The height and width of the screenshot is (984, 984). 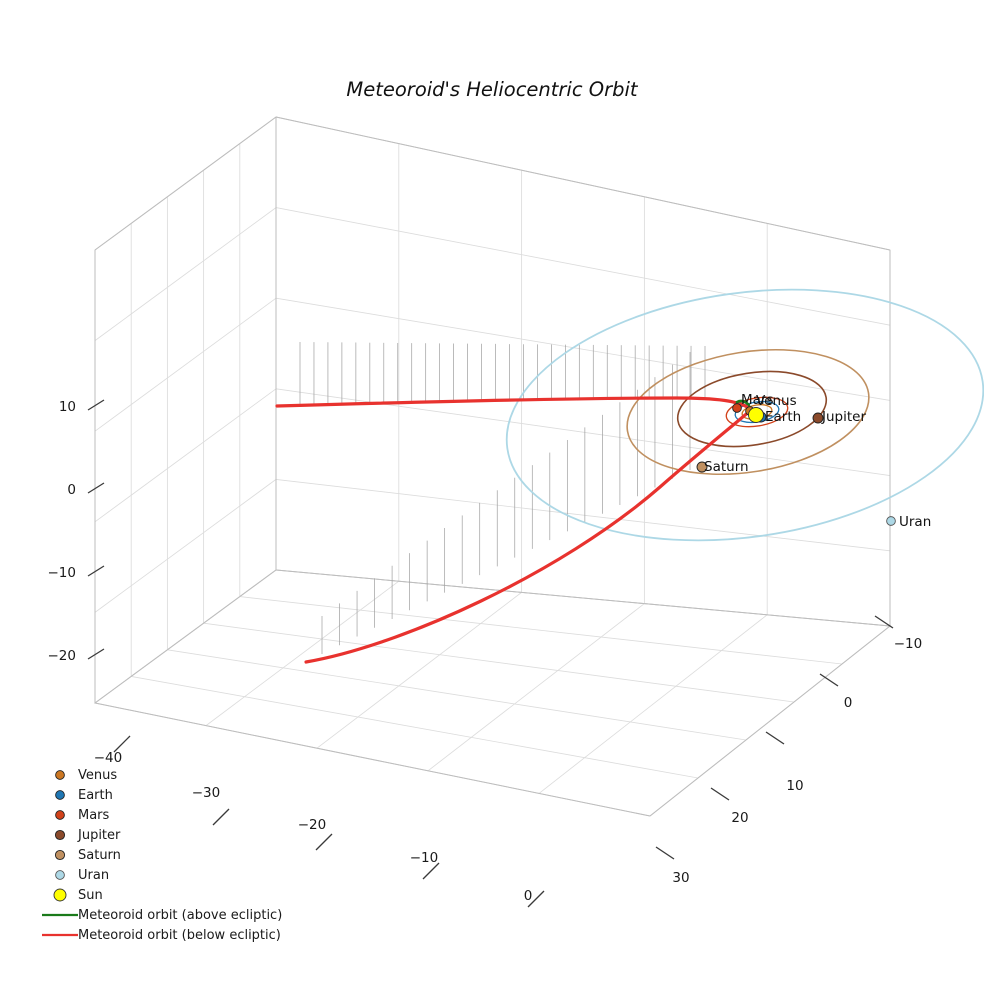 I want to click on saturn-label: Saturn, so click(x=726, y=467).